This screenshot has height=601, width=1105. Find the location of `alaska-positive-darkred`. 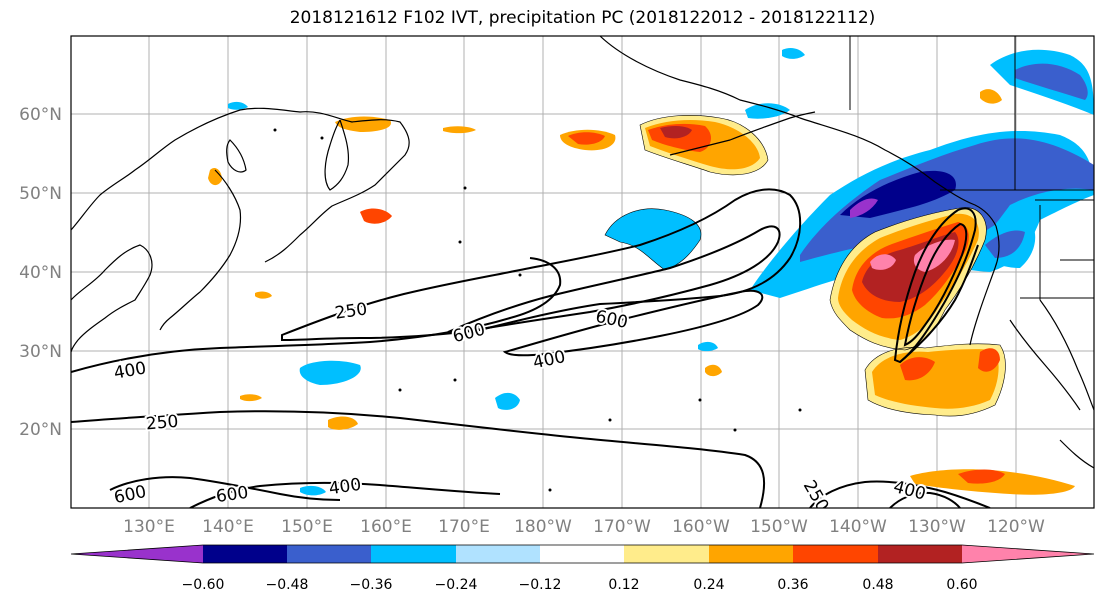

alaska-positive-darkred is located at coordinates (676, 132).